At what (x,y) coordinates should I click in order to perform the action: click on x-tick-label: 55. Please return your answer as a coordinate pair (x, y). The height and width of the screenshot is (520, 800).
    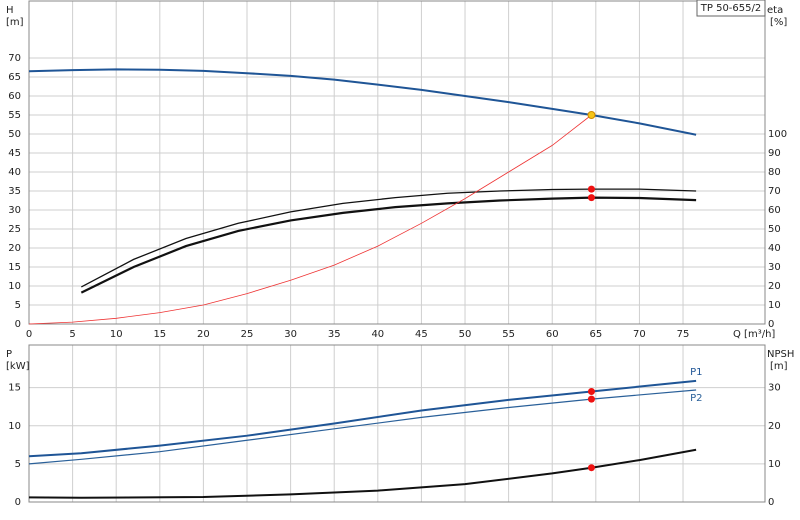
    Looking at the image, I should click on (508, 334).